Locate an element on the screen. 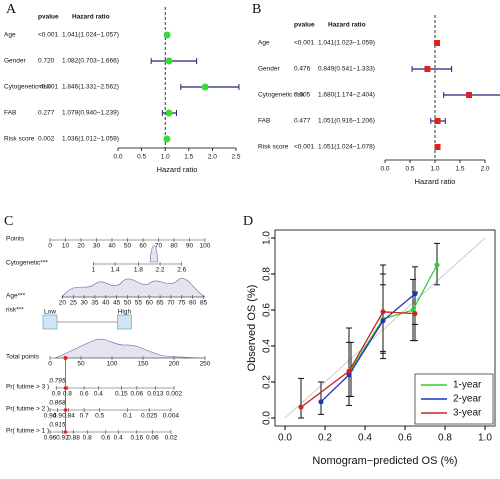 The image size is (500, 479). variable-tick-label: 30 is located at coordinates (84, 303).